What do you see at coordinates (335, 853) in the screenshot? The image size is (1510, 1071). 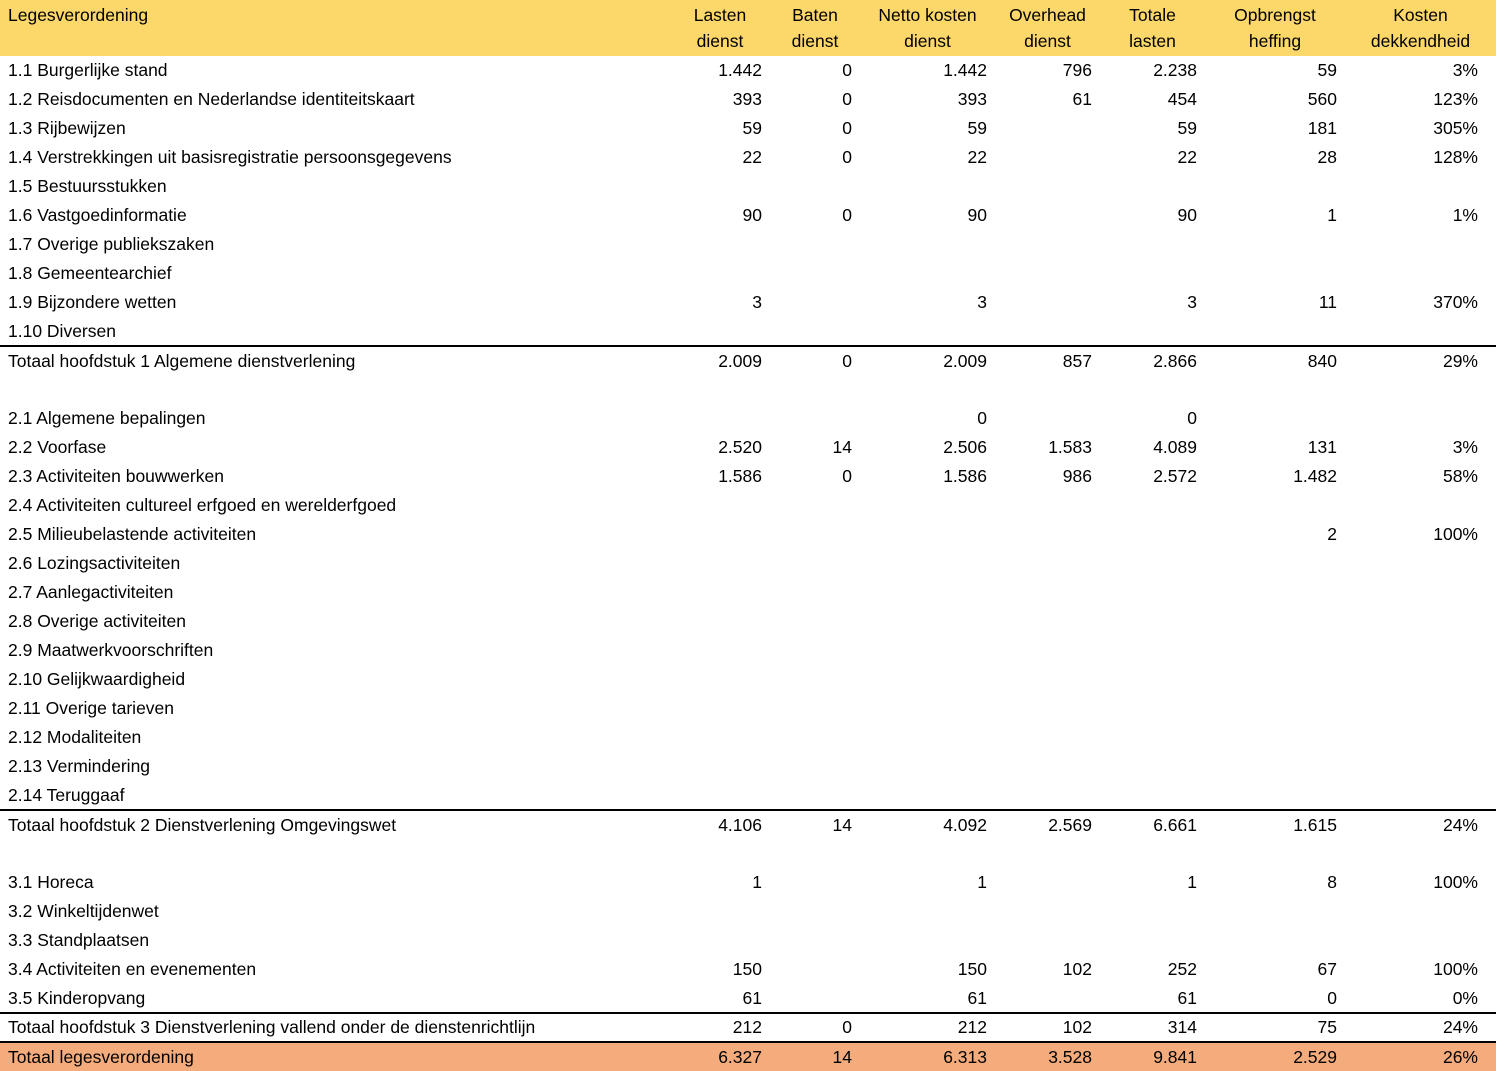 I see `row-label` at bounding box center [335, 853].